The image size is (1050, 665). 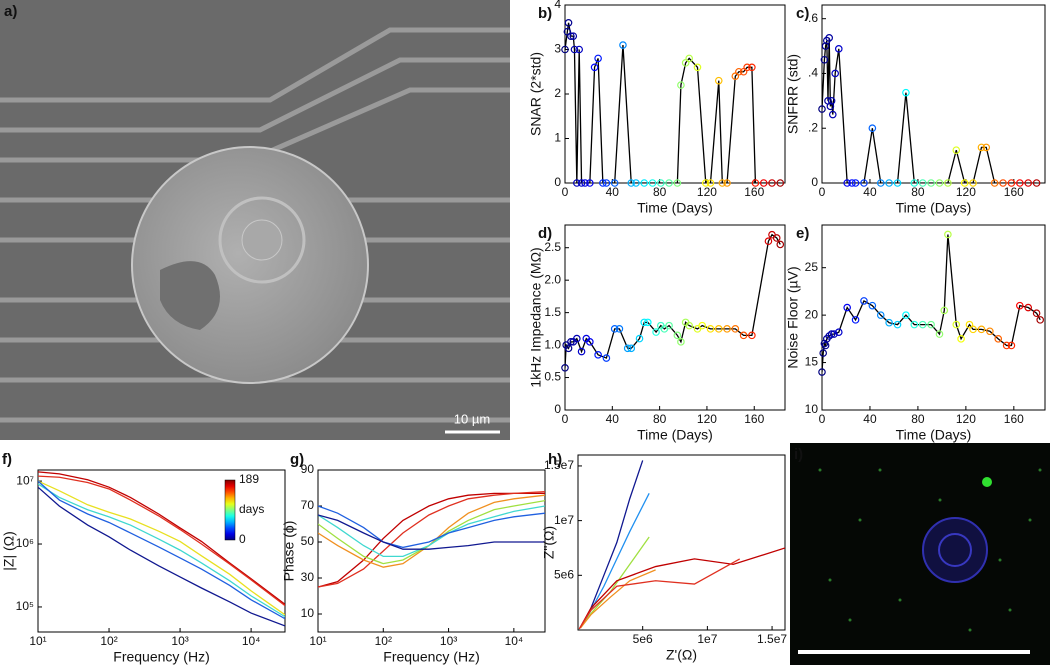 What do you see at coordinates (822, 192) in the screenshot?
I see `x-tick-label: 0` at bounding box center [822, 192].